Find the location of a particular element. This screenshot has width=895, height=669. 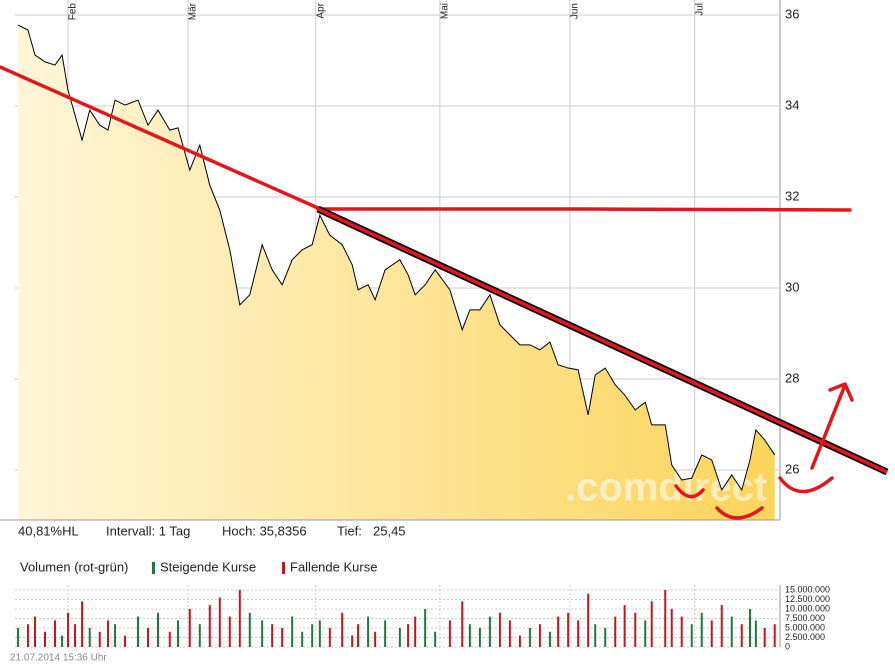

x-tick-label: Mär is located at coordinates (193, 11).